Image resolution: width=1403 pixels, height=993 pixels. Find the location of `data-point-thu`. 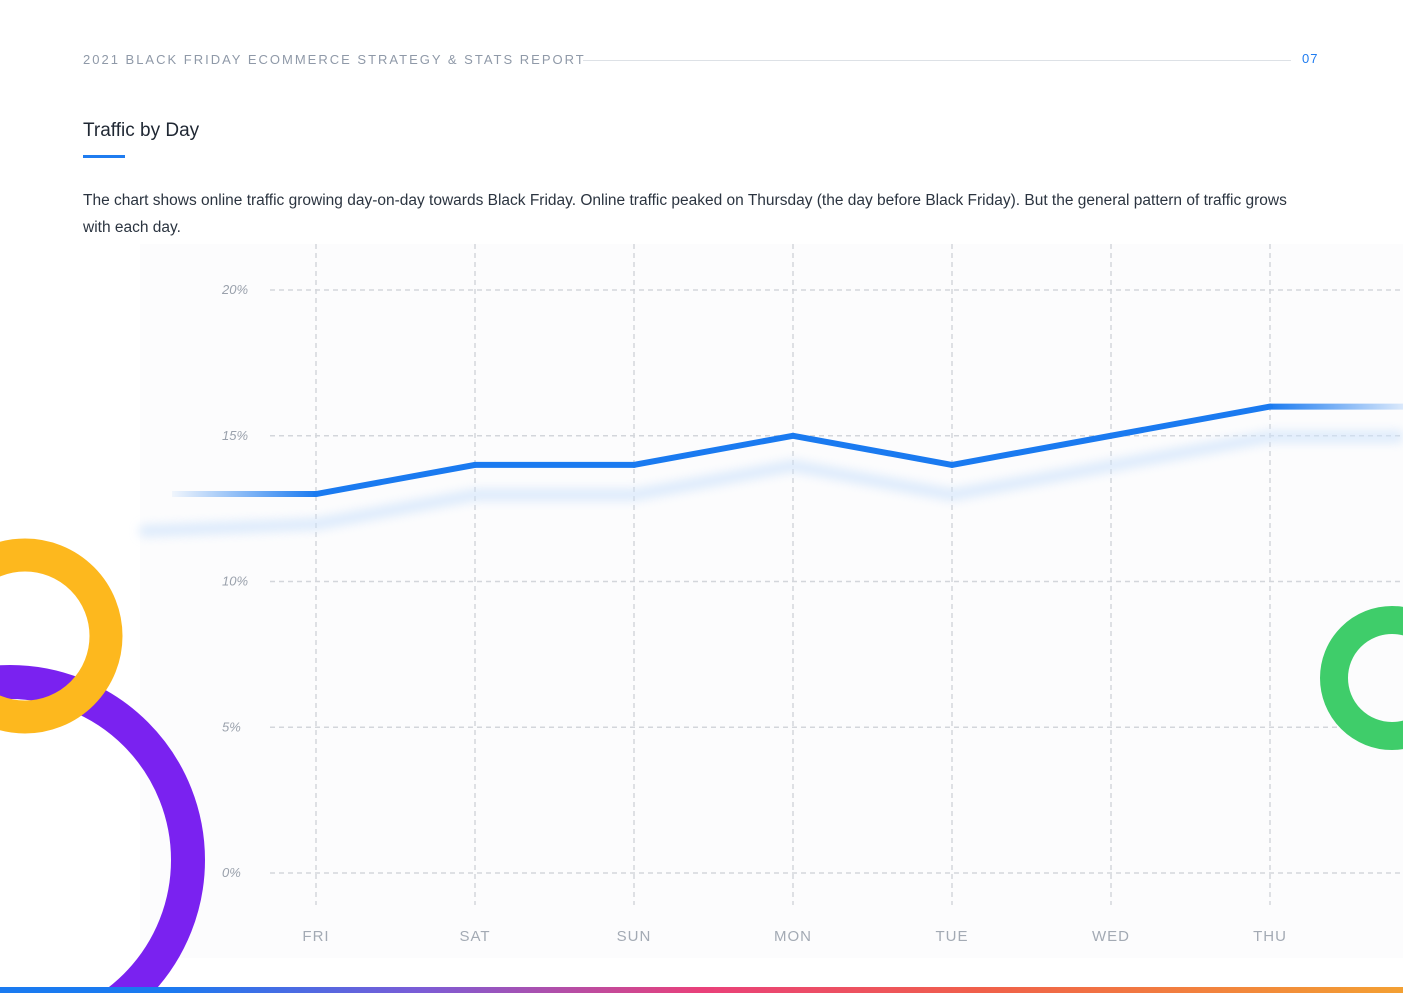

data-point-thu is located at coordinates (1270, 406).